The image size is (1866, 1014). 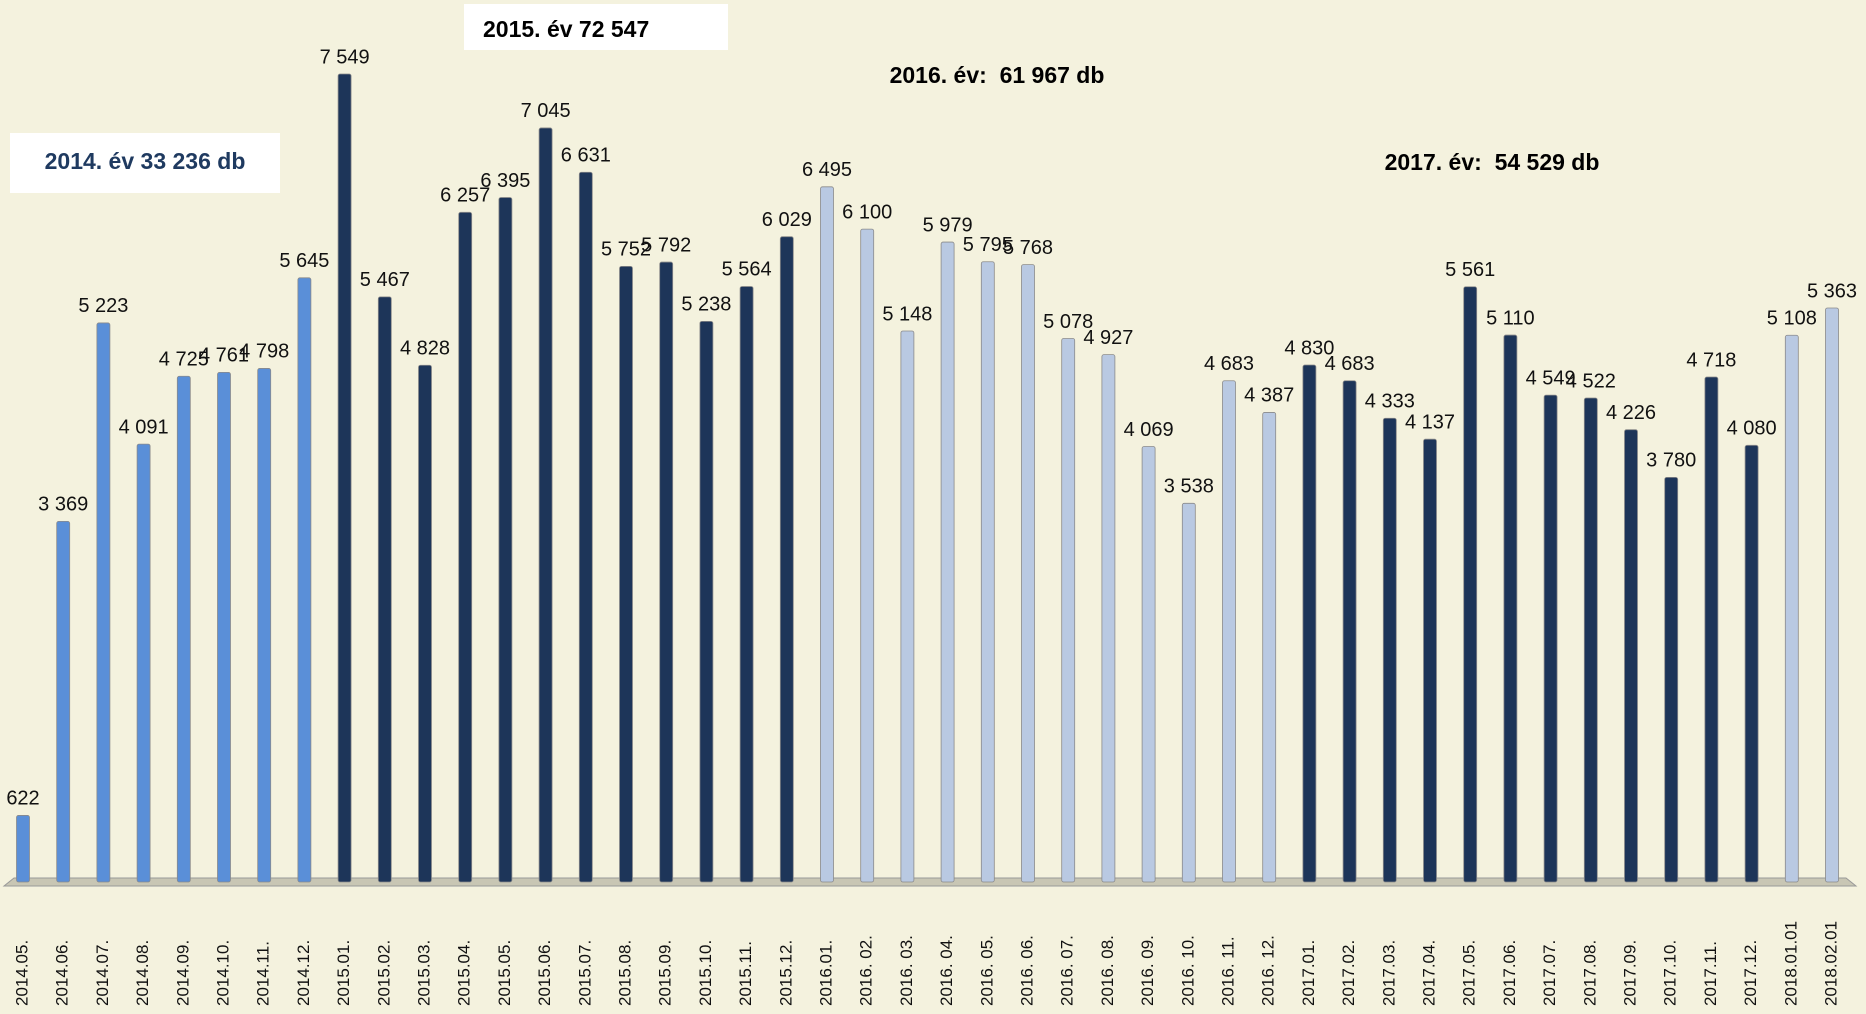 What do you see at coordinates (102, 973) in the screenshot?
I see `x-tick-label: 2014.07.` at bounding box center [102, 973].